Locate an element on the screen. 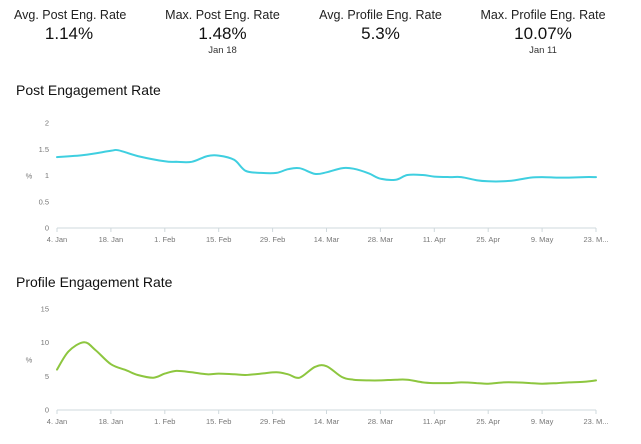 This screenshot has width=641, height=444. stat-date: Jan 11 is located at coordinates (543, 50).